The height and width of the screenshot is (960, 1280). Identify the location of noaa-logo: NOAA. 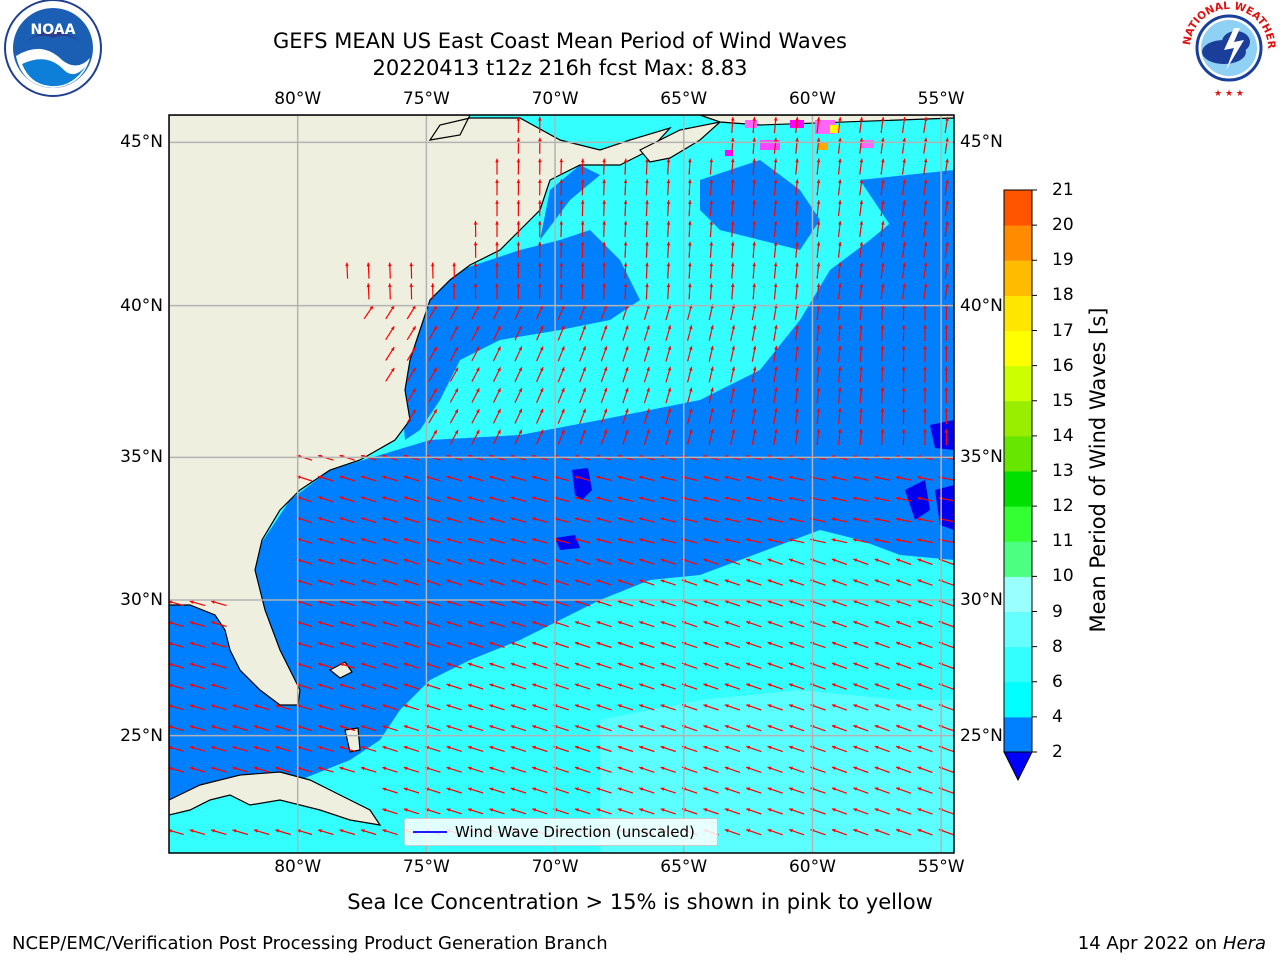
(53, 48).